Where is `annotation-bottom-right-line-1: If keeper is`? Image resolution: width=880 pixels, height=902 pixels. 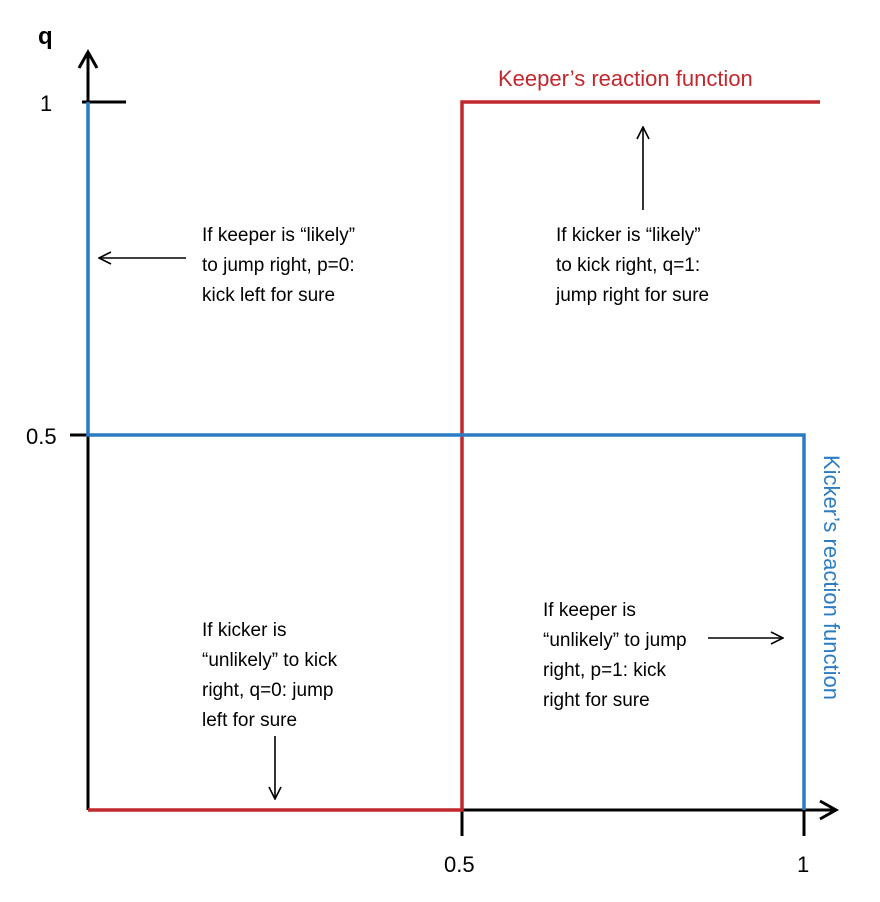
annotation-bottom-right-line-1: If keeper is is located at coordinates (589, 610).